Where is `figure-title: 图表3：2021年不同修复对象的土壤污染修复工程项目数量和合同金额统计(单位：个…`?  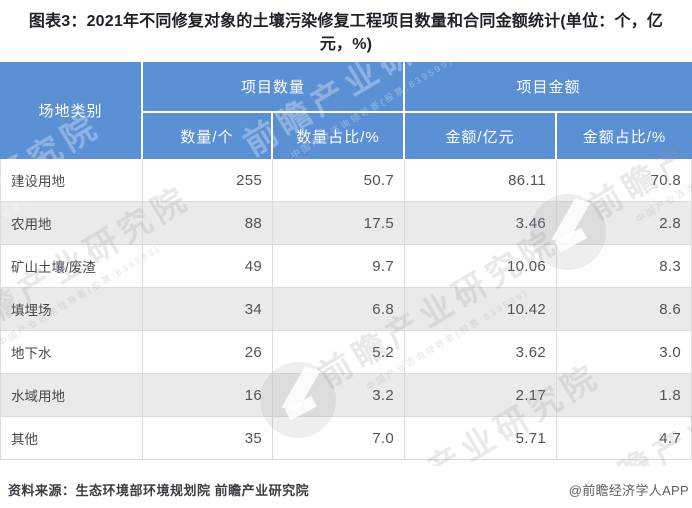
figure-title: 图表3：2021年不同修复对象的土壤污染修复工程项目数量和合同金额统计(单位：个… is located at coordinates (346, 33).